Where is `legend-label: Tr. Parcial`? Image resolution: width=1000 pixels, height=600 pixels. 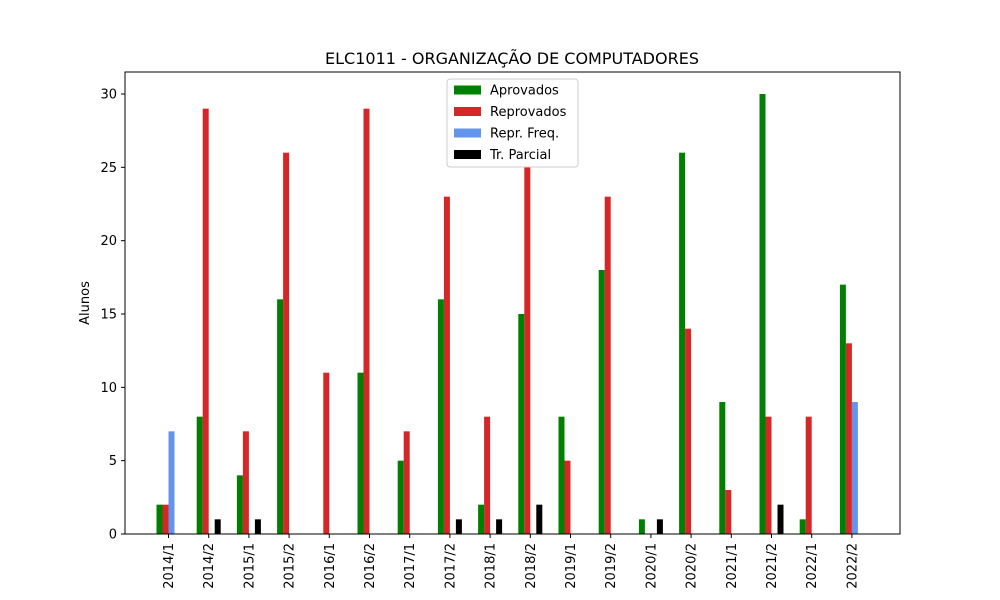 legend-label: Tr. Parcial is located at coordinates (520, 155).